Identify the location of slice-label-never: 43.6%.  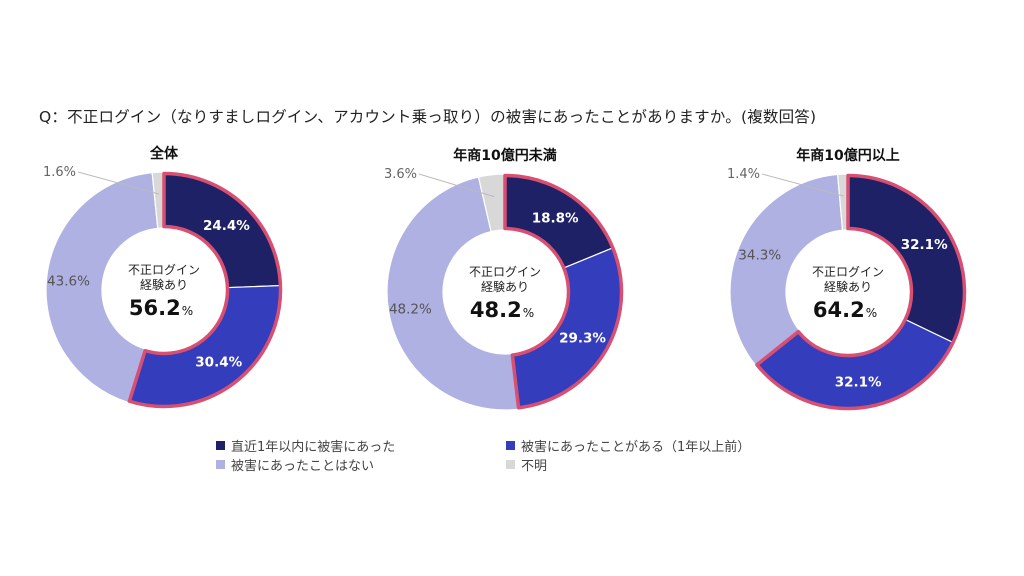
(68, 281).